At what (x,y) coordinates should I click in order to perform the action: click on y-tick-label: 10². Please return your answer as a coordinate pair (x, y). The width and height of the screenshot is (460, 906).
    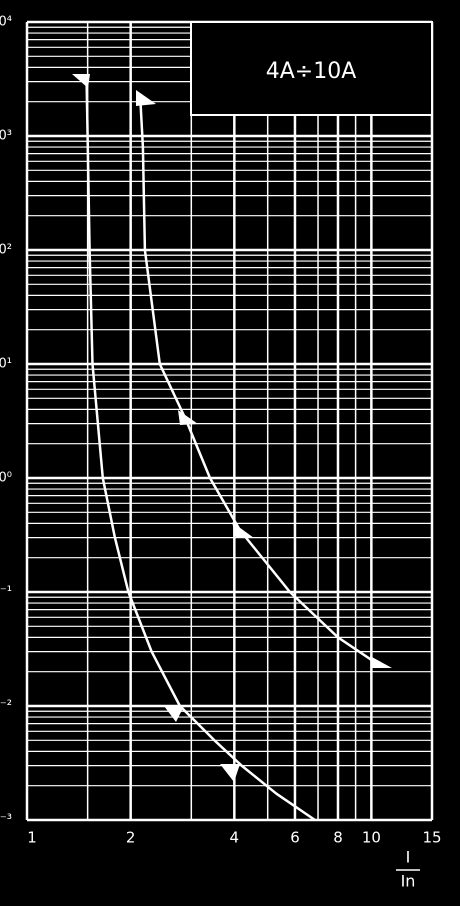
    Looking at the image, I should click on (6, 250).